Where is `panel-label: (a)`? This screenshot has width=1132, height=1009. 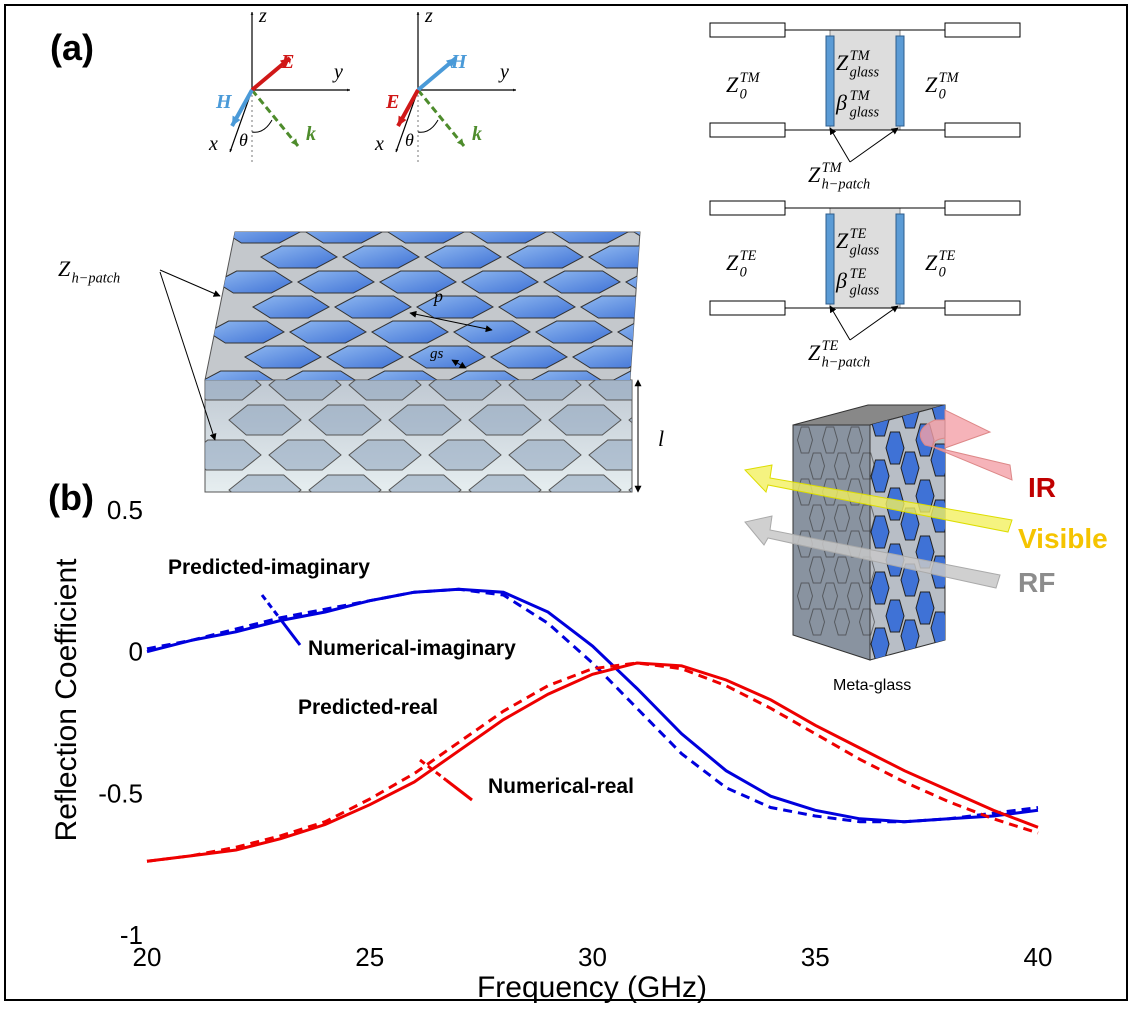
panel-label: (a) is located at coordinates (72, 47).